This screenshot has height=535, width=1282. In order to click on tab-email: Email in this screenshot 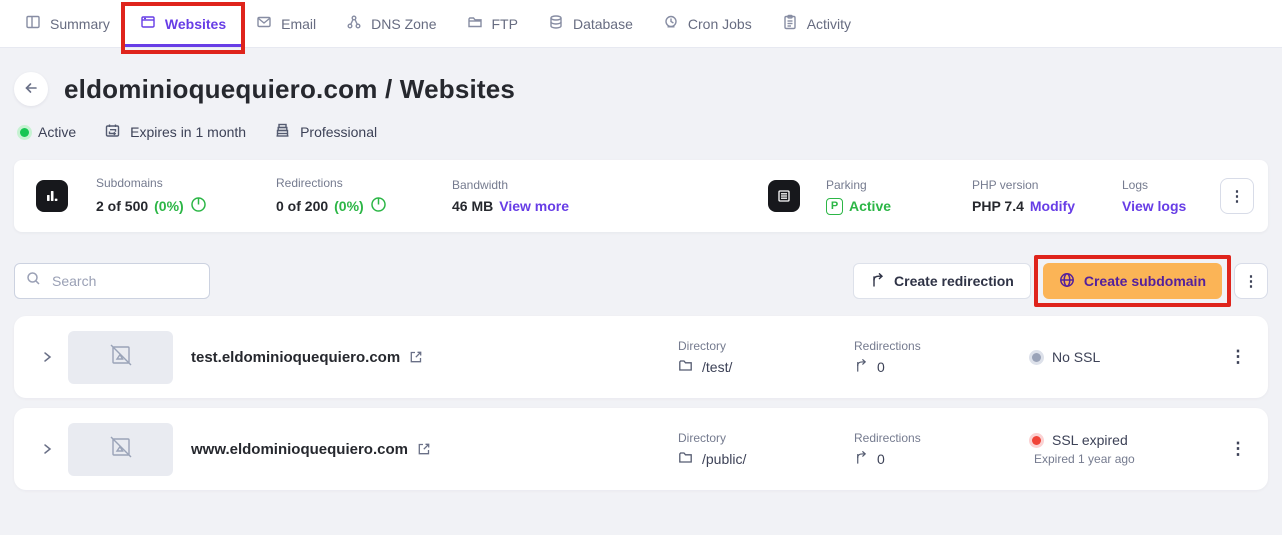, I will do `click(286, 23)`.